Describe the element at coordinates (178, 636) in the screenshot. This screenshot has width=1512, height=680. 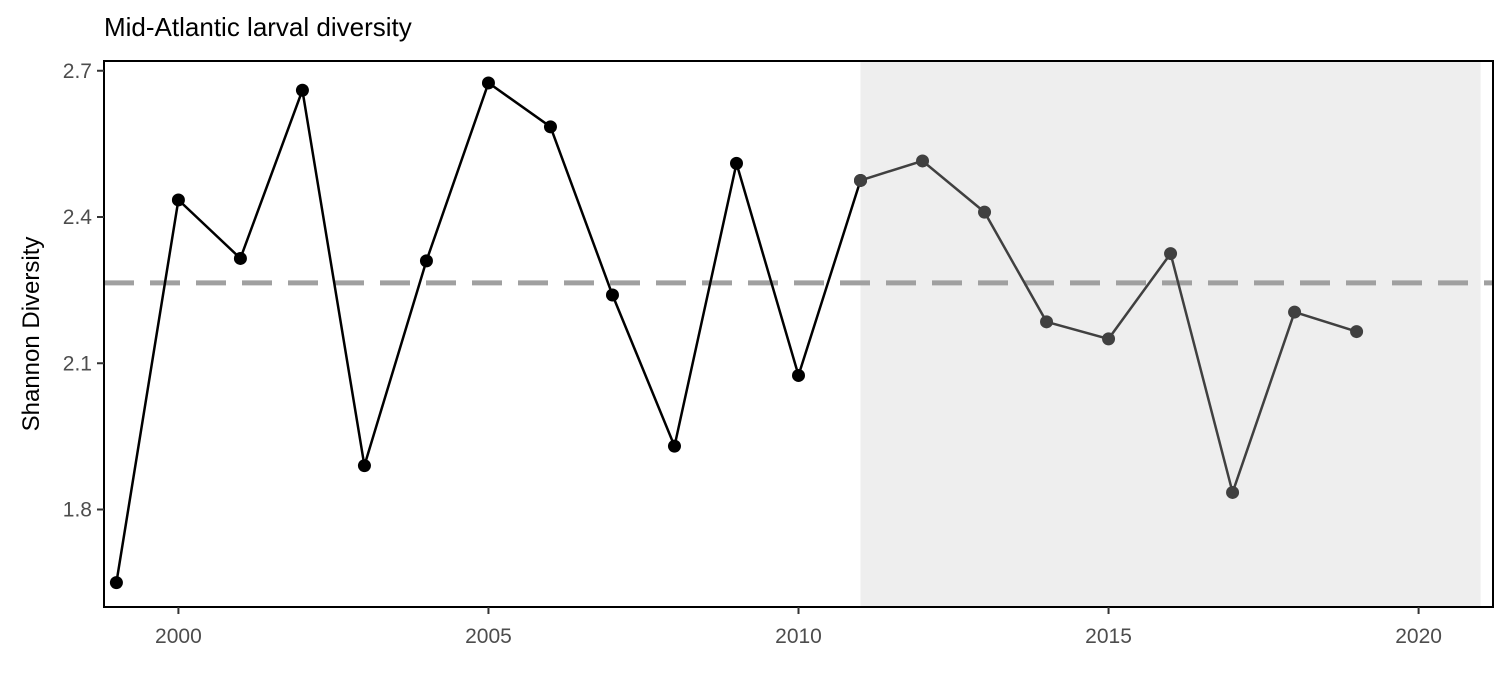
I see `x-tick-label: 2000` at that location.